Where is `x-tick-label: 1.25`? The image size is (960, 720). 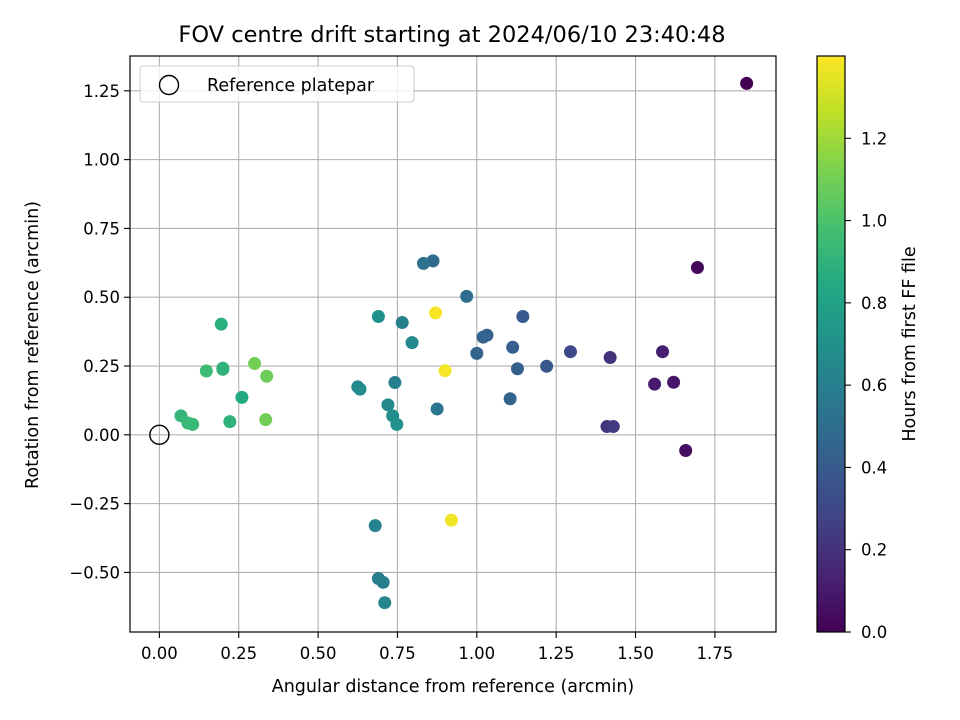 x-tick-label: 1.25 is located at coordinates (556, 653).